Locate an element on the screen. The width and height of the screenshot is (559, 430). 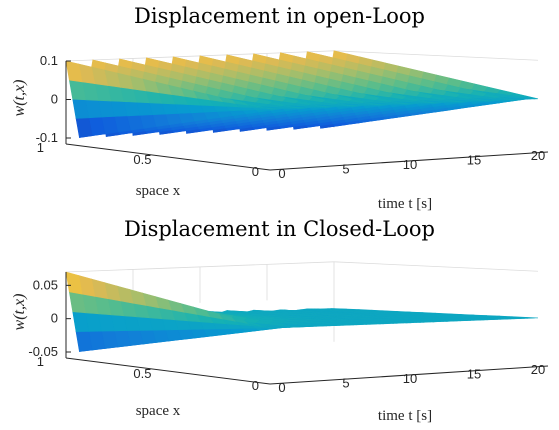
chart-title: Displacement in open-Loop is located at coordinates (279, 16).